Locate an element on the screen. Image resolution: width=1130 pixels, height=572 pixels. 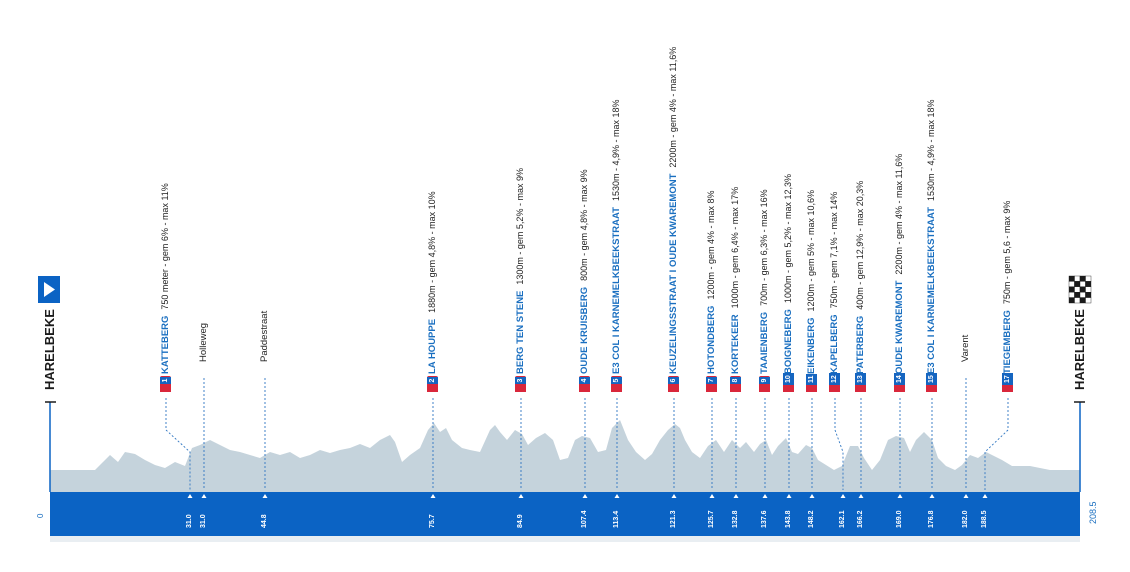
climb-number-badge: 4 is located at coordinates (584, 384).